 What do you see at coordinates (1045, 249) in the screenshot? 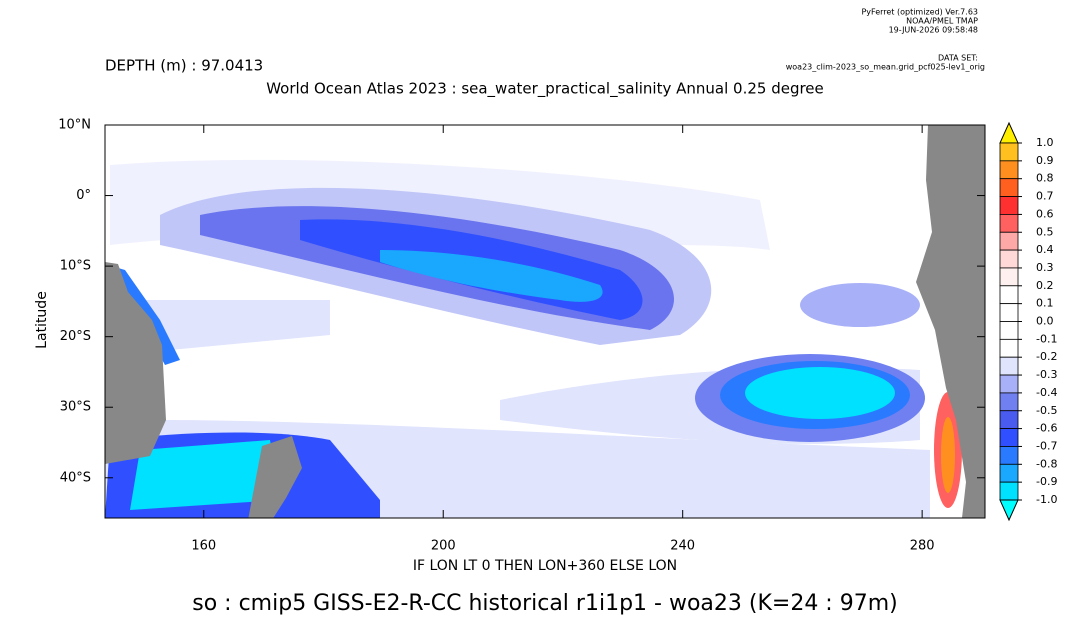
I see `colorbar-label: 0.4` at bounding box center [1045, 249].